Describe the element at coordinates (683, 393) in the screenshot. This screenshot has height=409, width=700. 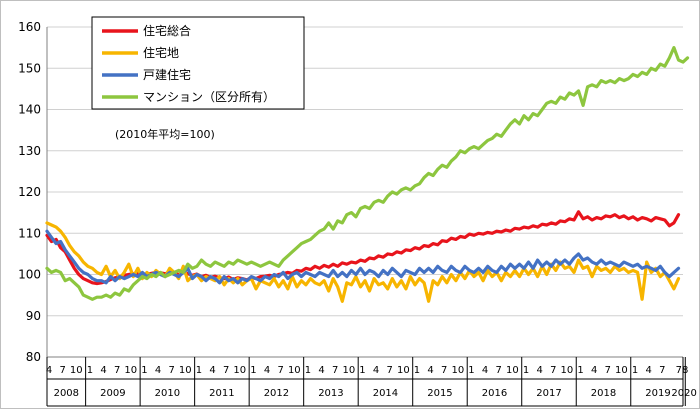
I see `year-label: 2020` at that location.